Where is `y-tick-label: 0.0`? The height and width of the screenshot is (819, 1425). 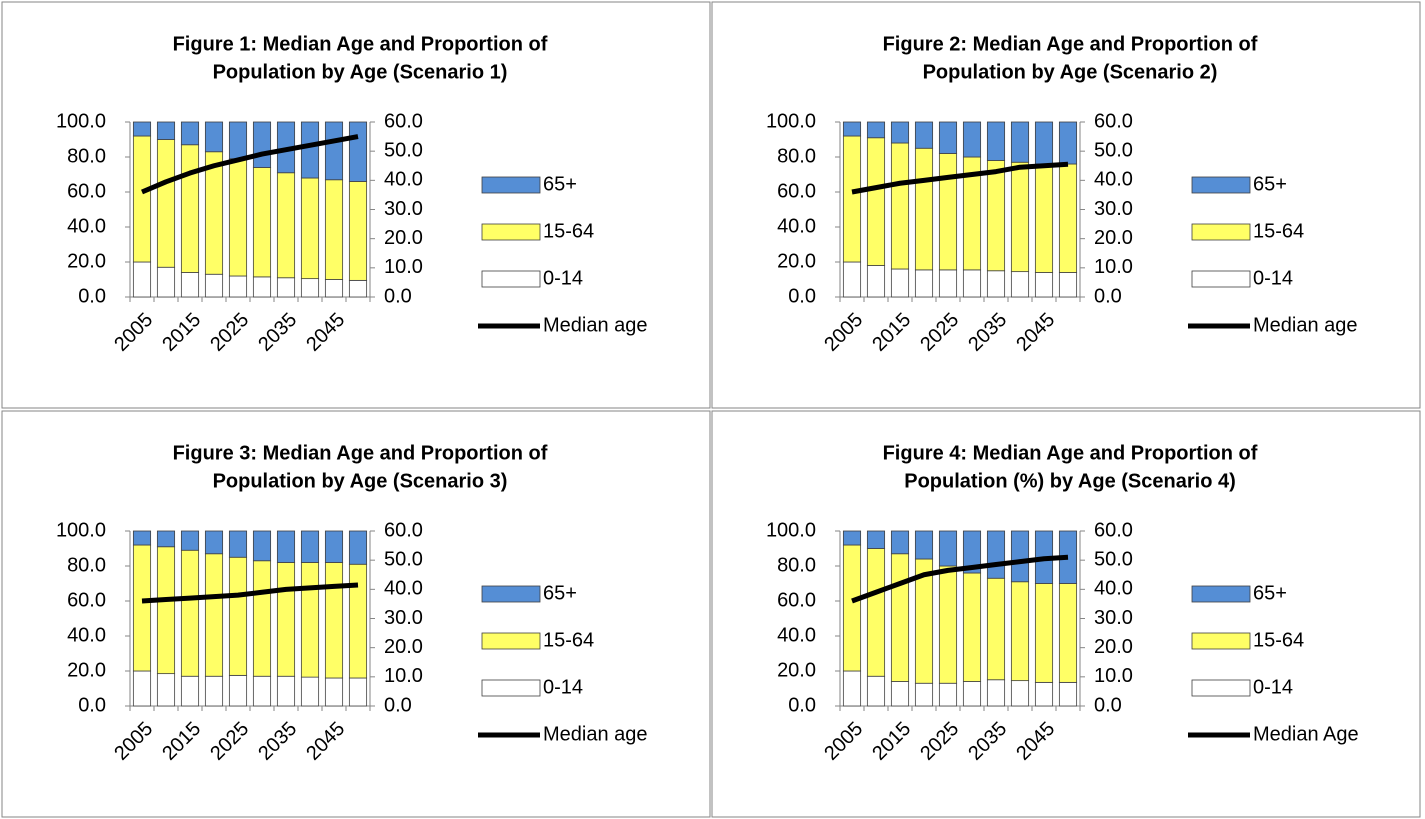
y-tick-label: 0.0 is located at coordinates (802, 705).